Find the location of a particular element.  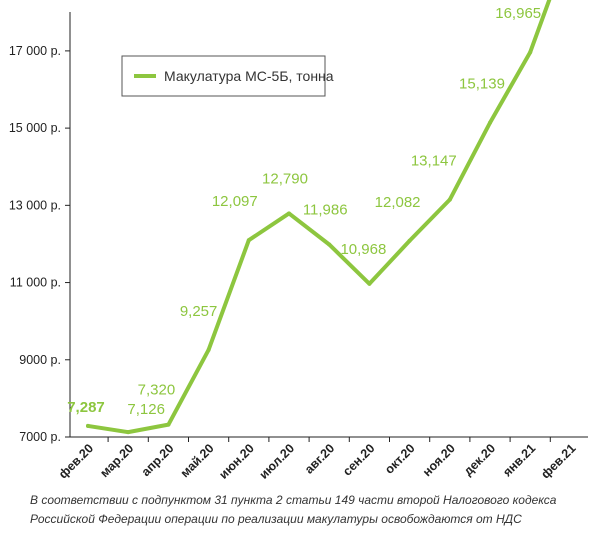

y-tick-label: 15 000 р. is located at coordinates (35, 128).